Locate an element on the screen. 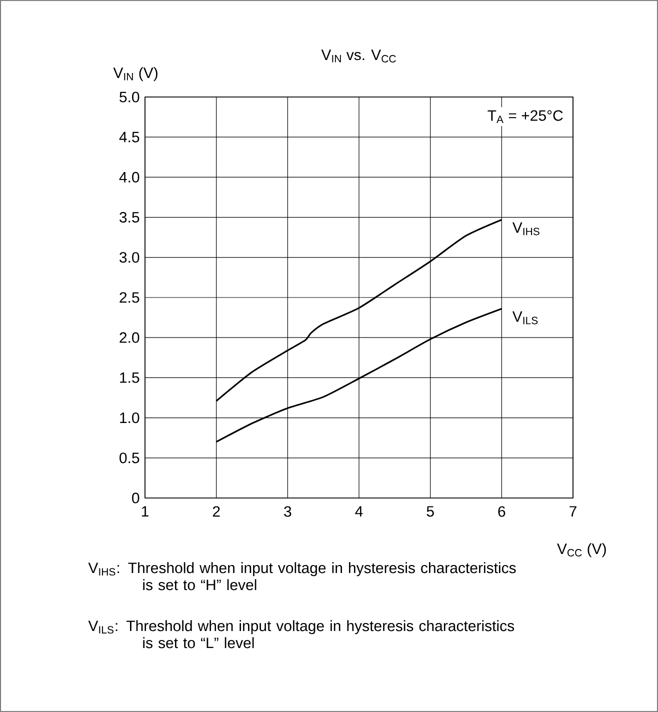  y-tick-label: 3.5 is located at coordinates (130, 217).